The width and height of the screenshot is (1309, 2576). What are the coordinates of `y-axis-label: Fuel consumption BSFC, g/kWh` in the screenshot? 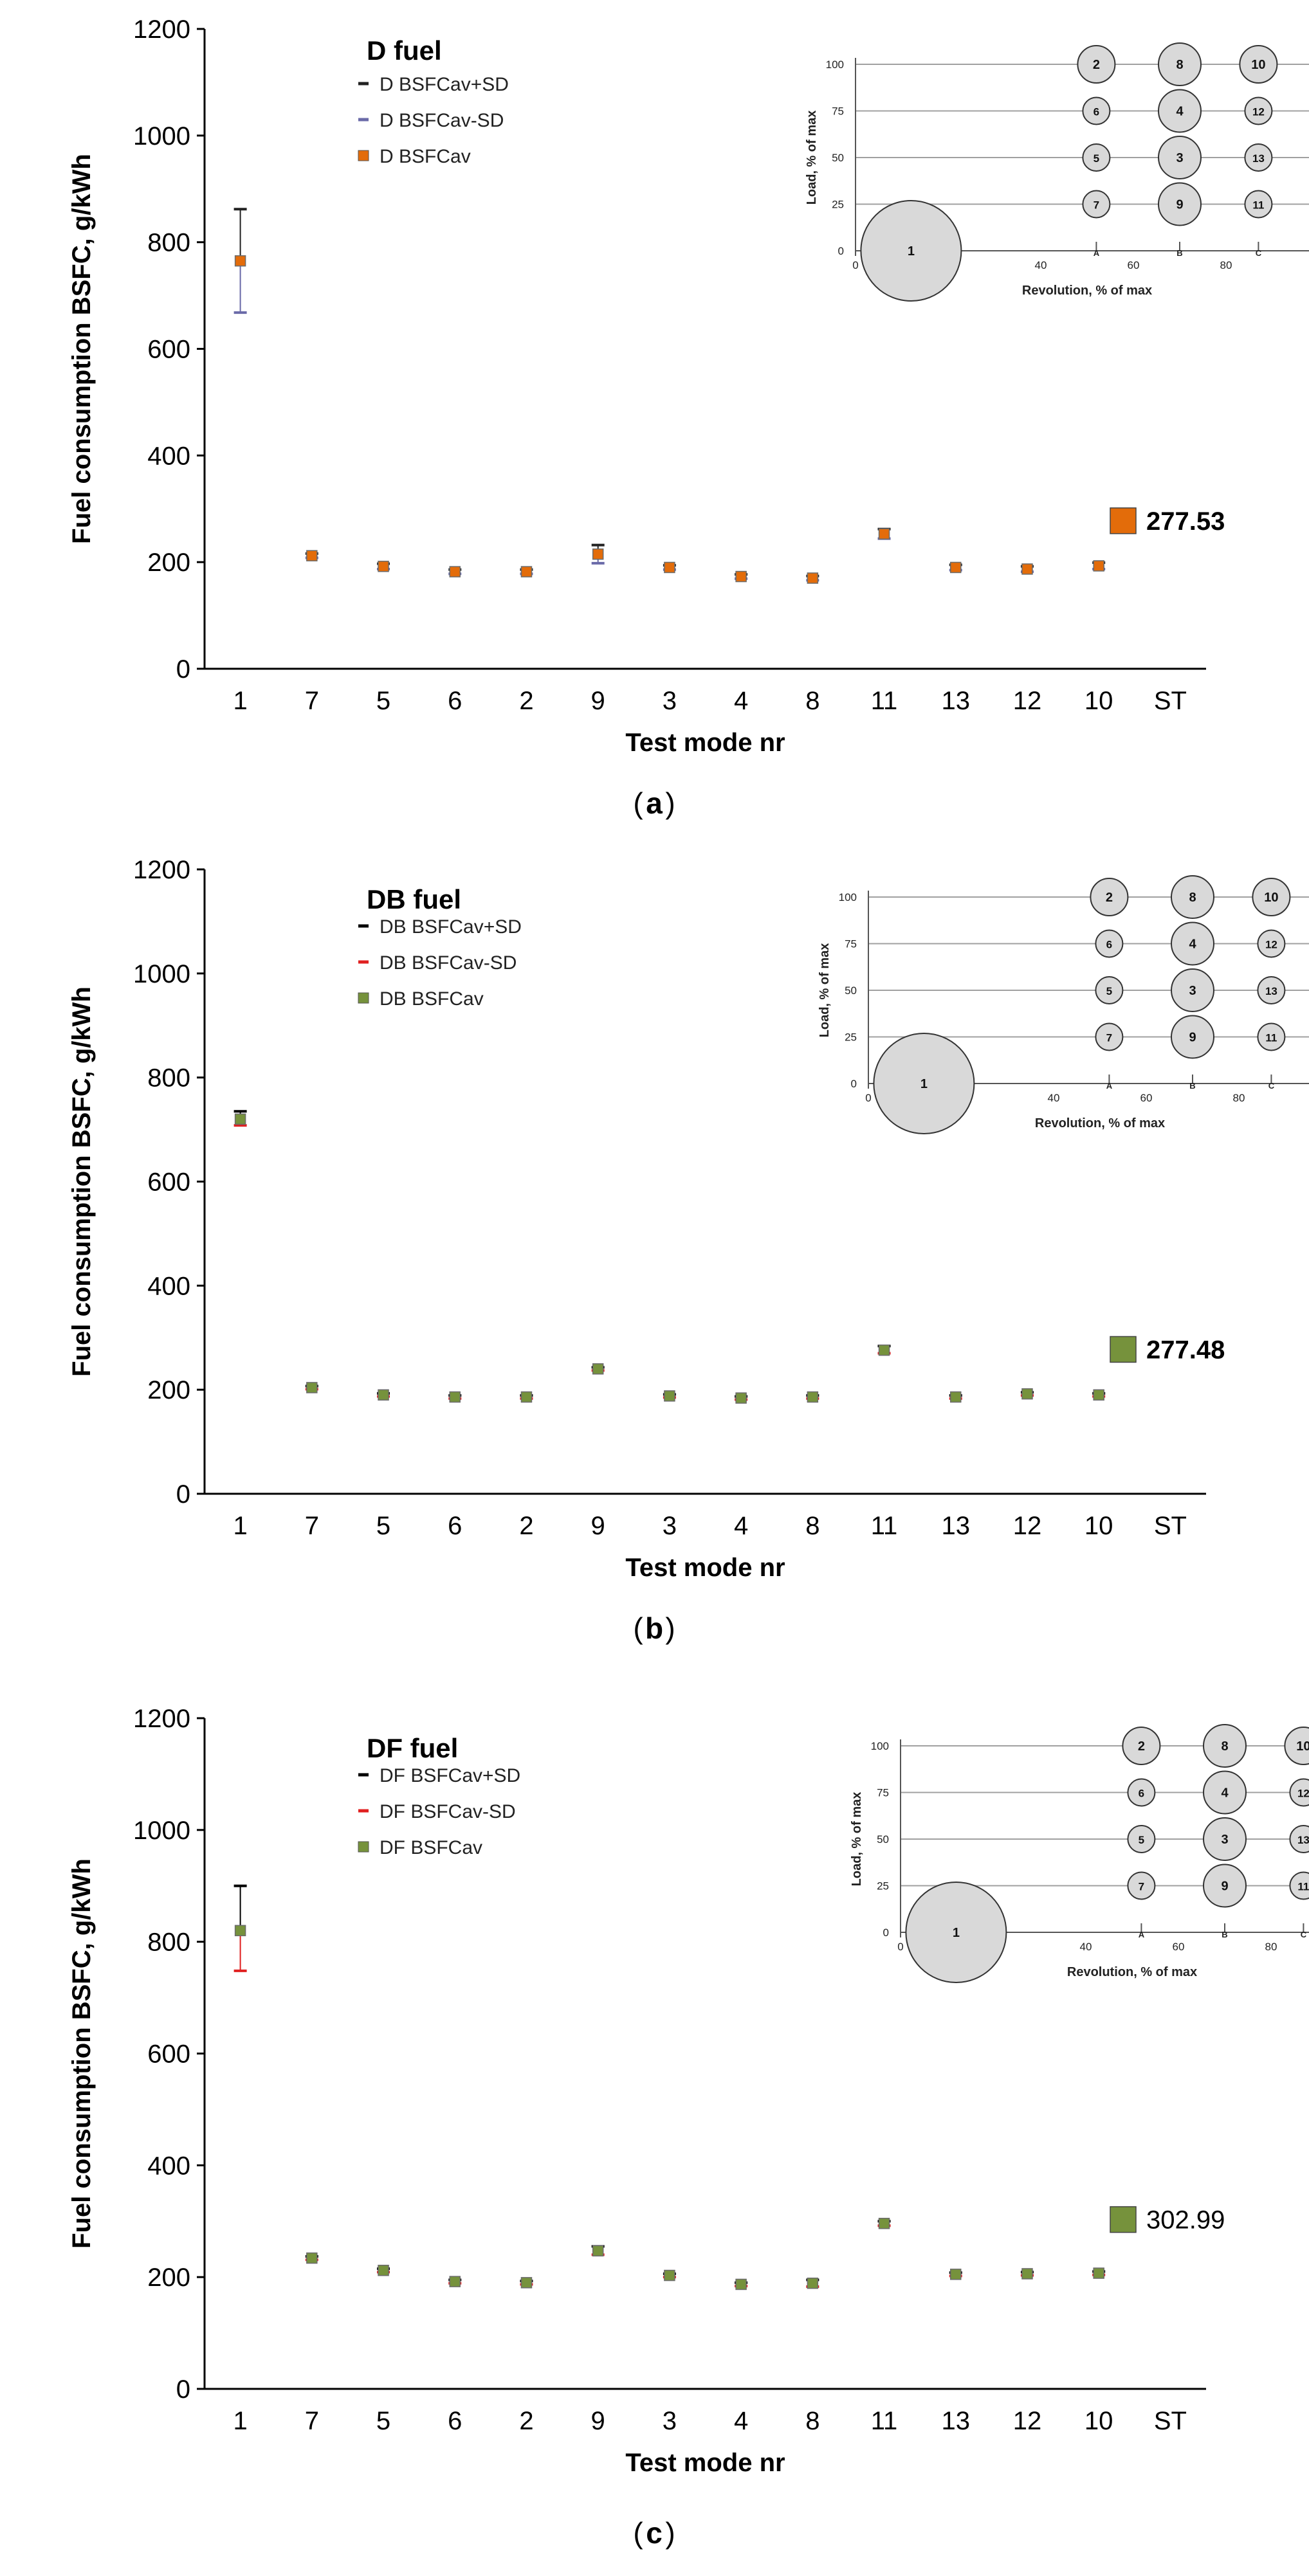 It's located at (82, 349).